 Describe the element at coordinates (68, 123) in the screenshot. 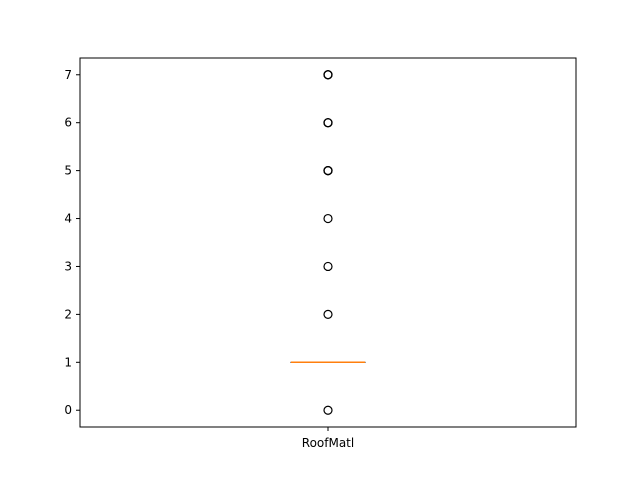

I see `y-tick-label: 6` at that location.